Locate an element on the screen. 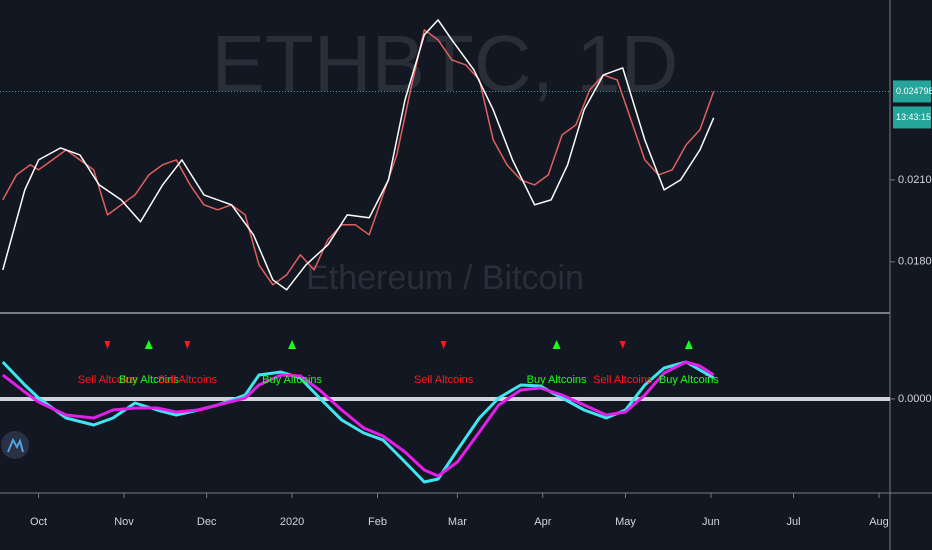 The image size is (932, 550). x-tick-label: Mar is located at coordinates (457, 522).